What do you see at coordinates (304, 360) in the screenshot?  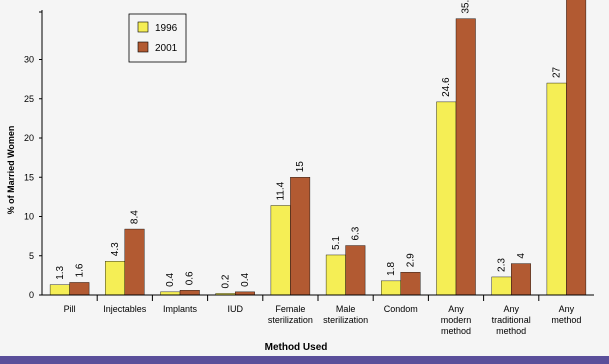 I see `bottom-rule` at bounding box center [304, 360].